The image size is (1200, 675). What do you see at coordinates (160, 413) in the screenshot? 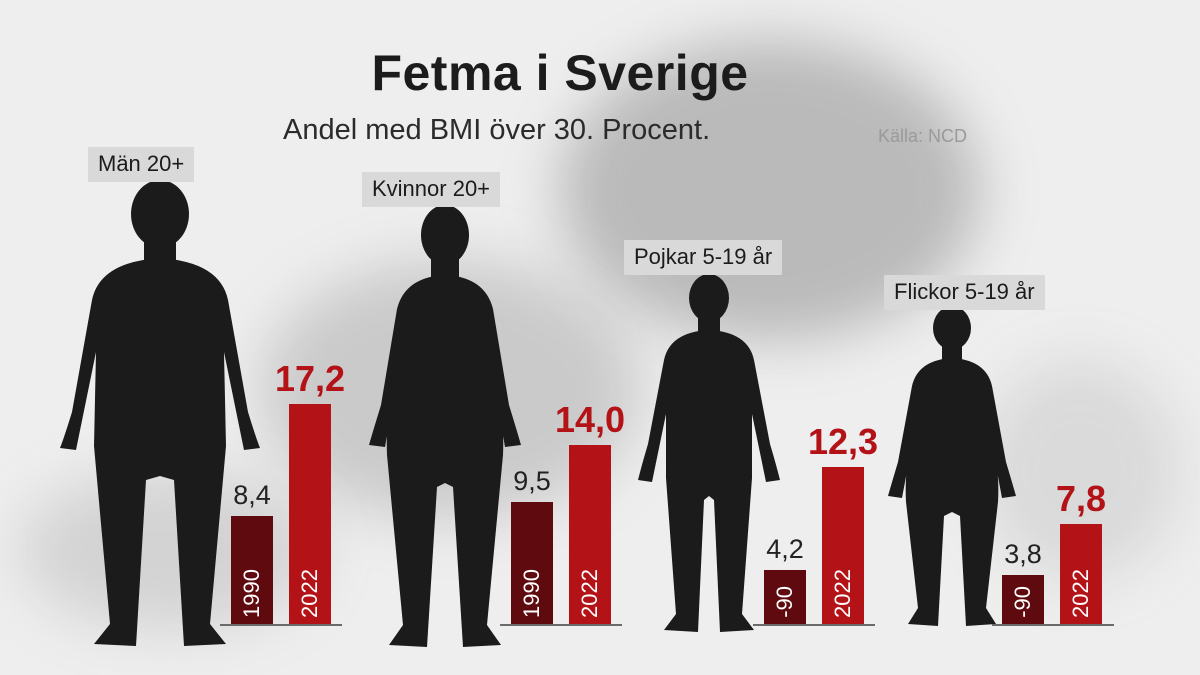
I see `silhouette-man-icon` at bounding box center [160, 413].